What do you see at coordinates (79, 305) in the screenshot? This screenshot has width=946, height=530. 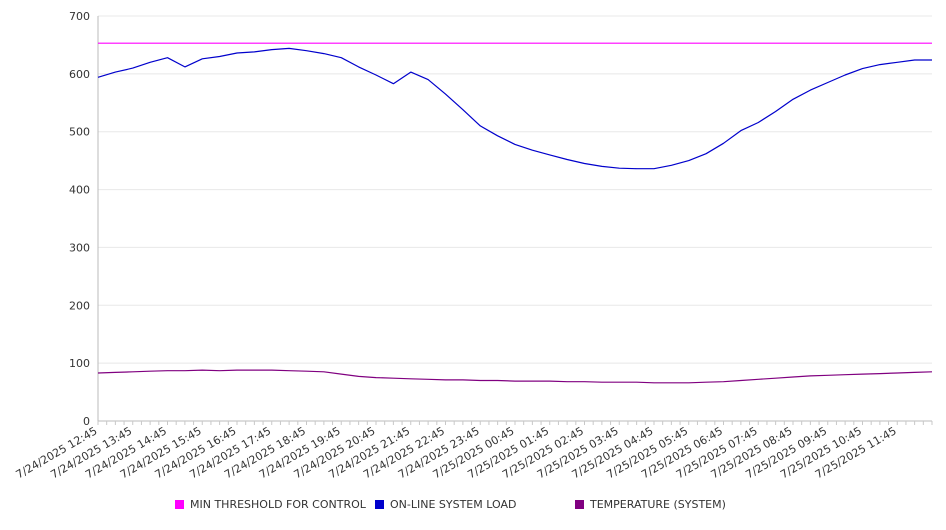 I see `y-tick-label: 200` at bounding box center [79, 305].